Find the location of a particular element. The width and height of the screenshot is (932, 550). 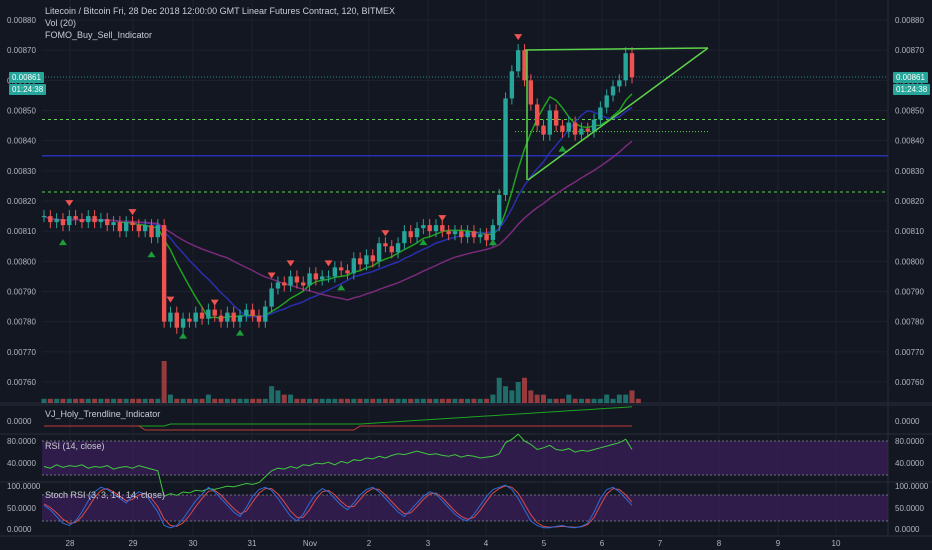

time-tick: 30 is located at coordinates (193, 543).